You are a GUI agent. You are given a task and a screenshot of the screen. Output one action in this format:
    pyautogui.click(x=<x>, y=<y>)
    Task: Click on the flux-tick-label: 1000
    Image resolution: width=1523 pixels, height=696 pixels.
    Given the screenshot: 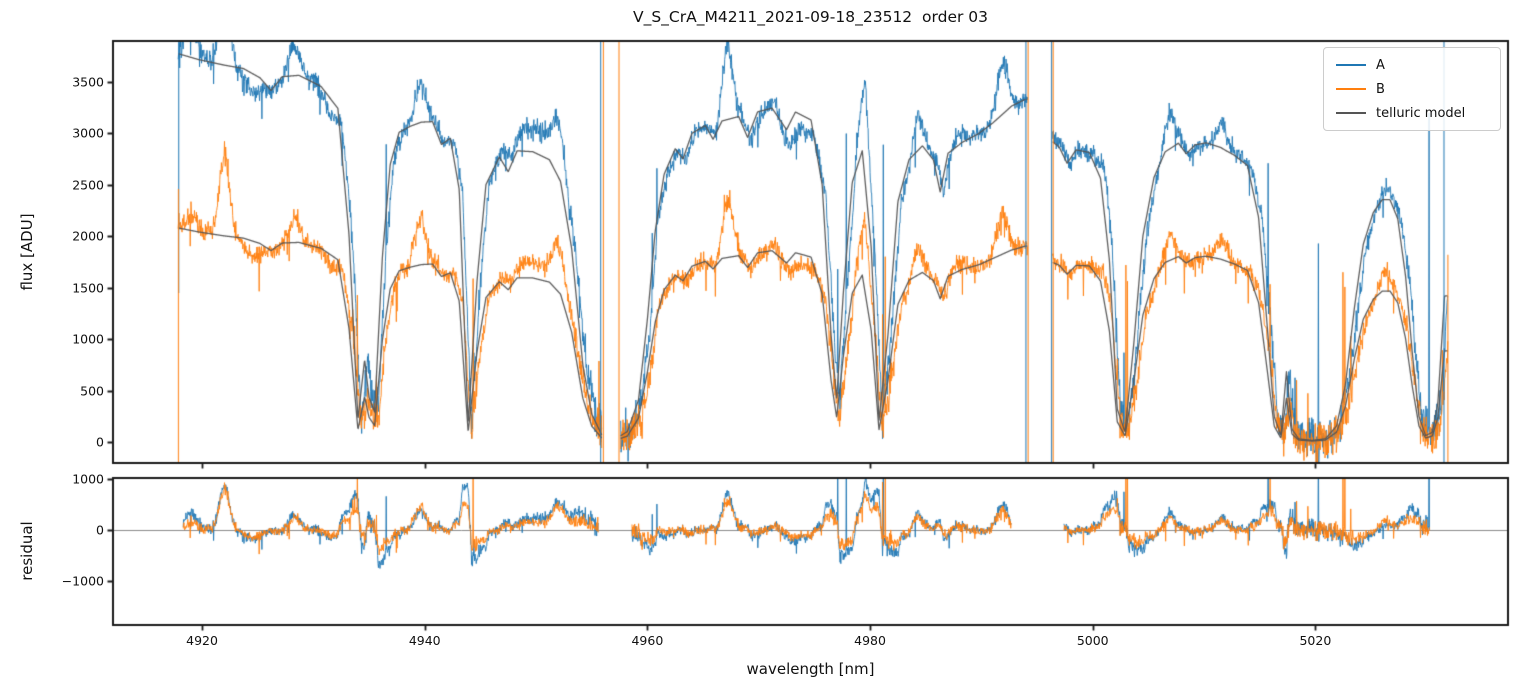 What is the action you would take?
    pyautogui.click(x=88, y=339)
    